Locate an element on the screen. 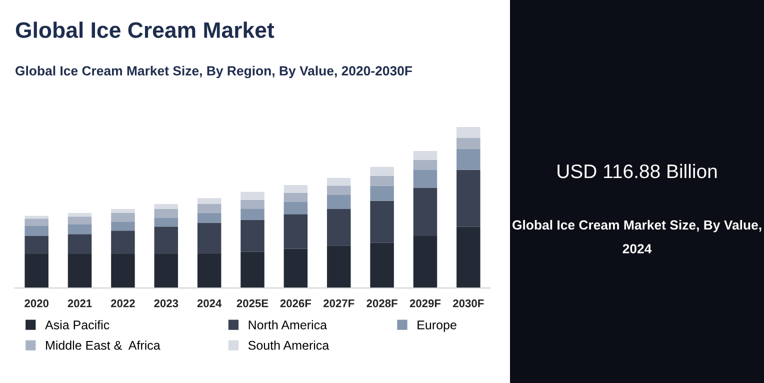 Image resolution: width=764 pixels, height=383 pixels. x-tick-label: 2029F is located at coordinates (425, 303).